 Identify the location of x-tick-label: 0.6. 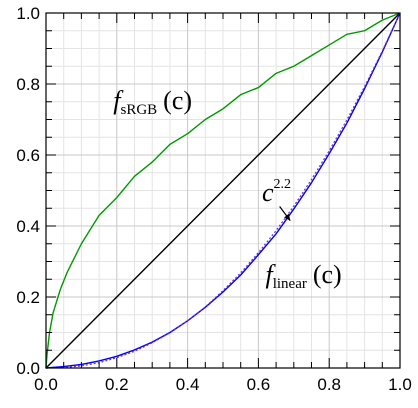
(259, 384).